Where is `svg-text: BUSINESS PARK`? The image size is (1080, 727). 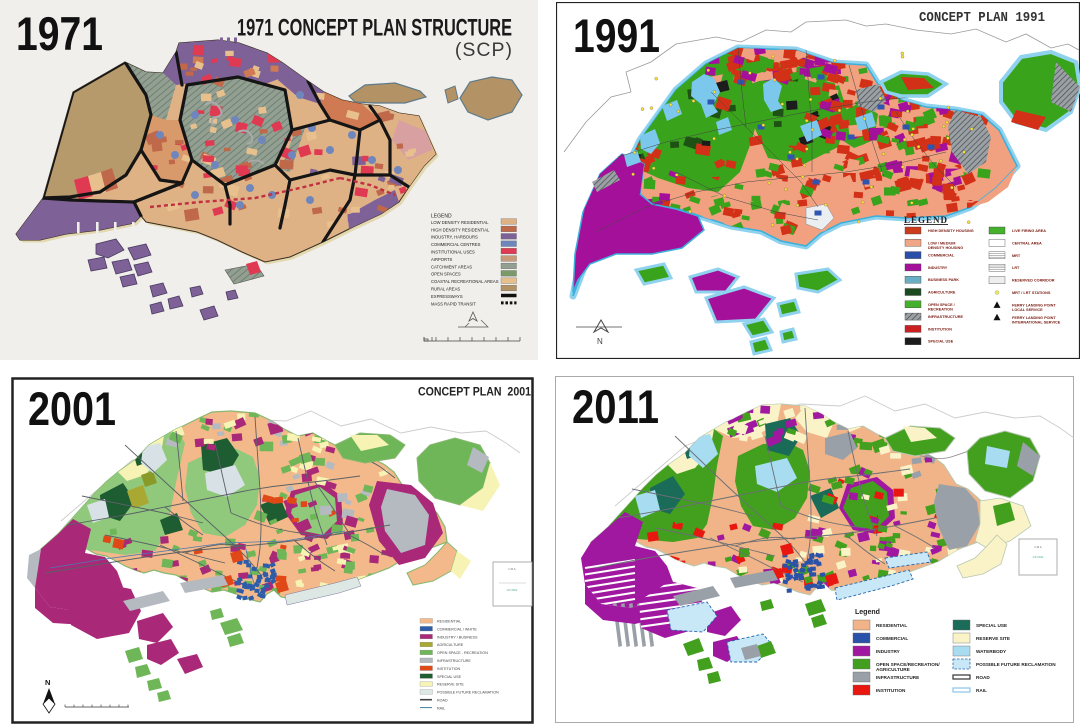 svg-text: BUSINESS PARK is located at coordinates (943, 280).